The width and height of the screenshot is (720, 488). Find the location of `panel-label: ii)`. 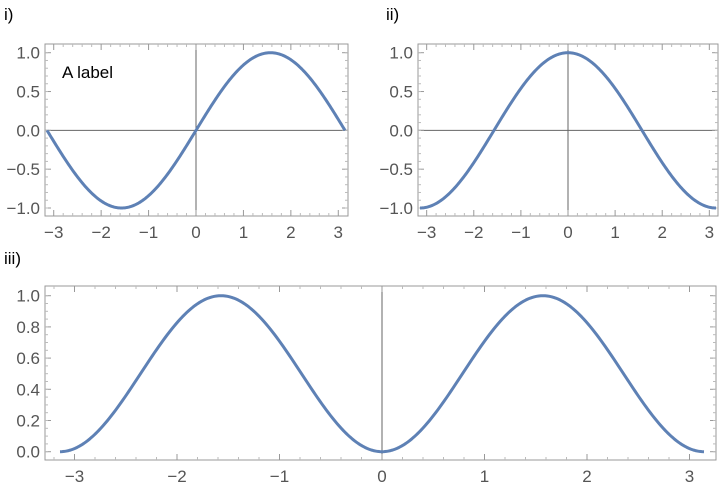

panel-label: ii) is located at coordinates (392, 14).